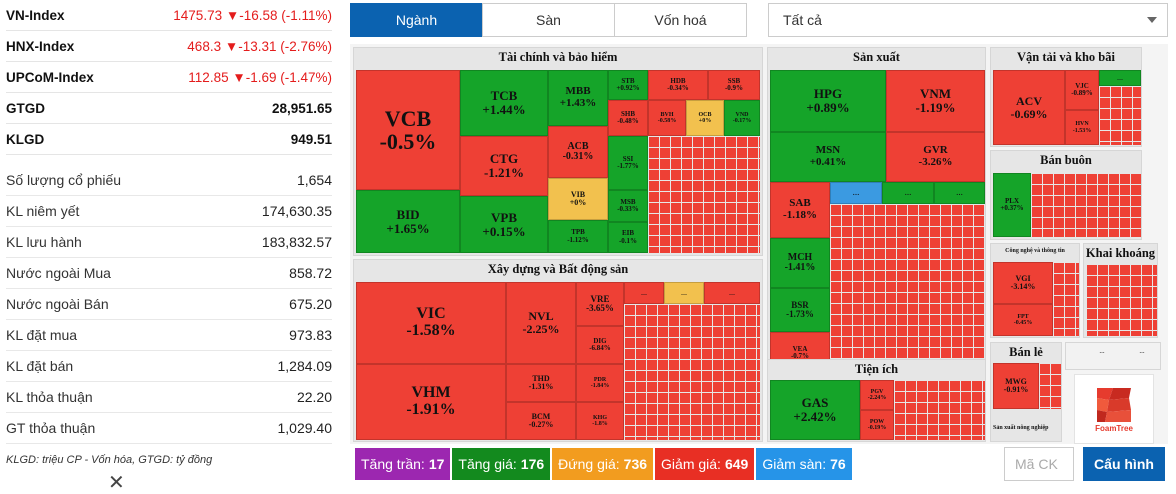 This screenshot has width=1176, height=494. I want to click on tile-hvn: HVN -1.53%, so click(1082, 127).